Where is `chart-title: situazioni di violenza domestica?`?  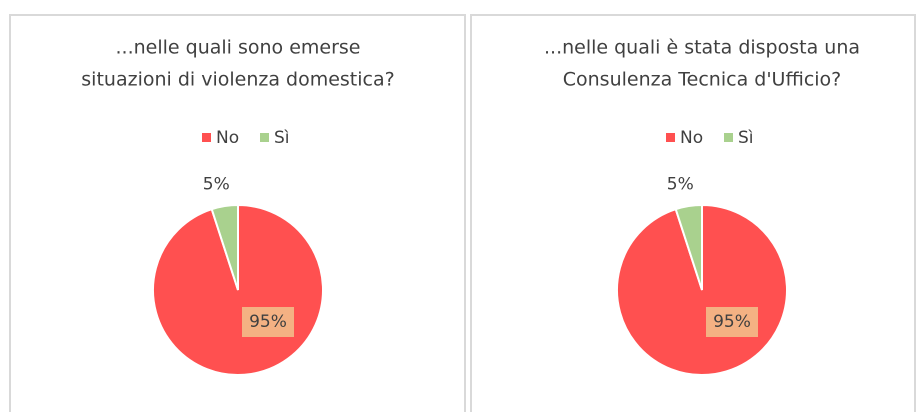 chart-title: situazioni di violenza domestica? is located at coordinates (237, 80).